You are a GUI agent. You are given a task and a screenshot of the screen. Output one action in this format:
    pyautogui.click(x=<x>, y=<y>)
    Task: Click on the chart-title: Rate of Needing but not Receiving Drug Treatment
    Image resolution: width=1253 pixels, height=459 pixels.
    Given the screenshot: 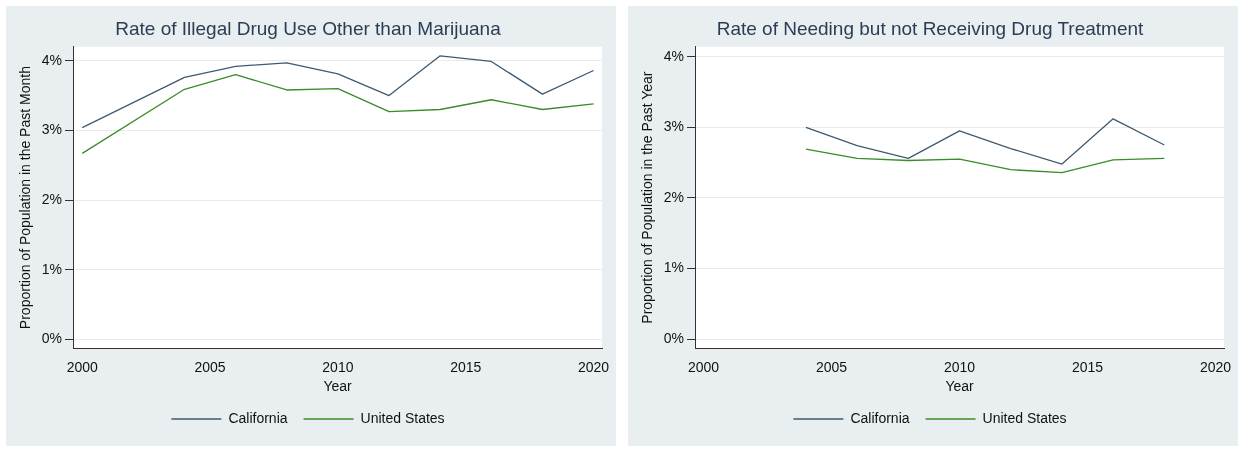 What is the action you would take?
    pyautogui.click(x=930, y=28)
    